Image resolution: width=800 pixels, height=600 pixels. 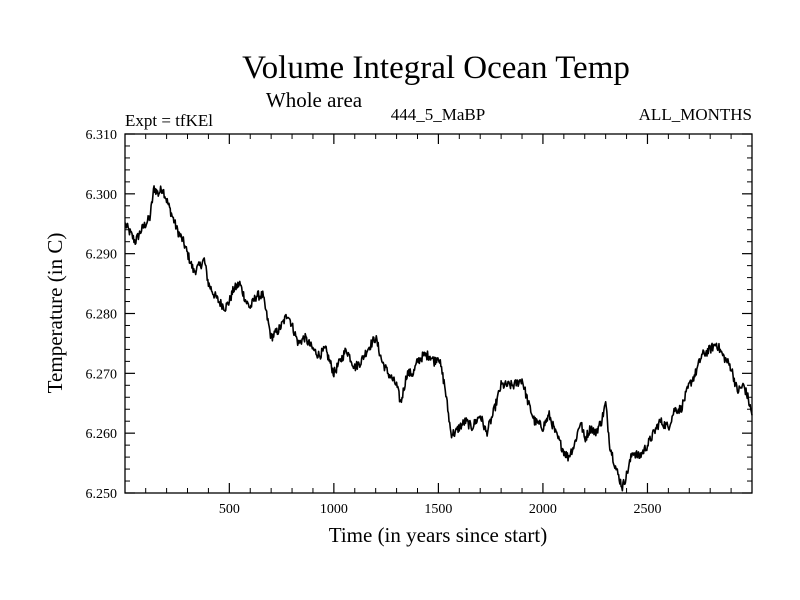 What do you see at coordinates (102, 195) in the screenshot?
I see `y-tick-label: 6.300` at bounding box center [102, 195].